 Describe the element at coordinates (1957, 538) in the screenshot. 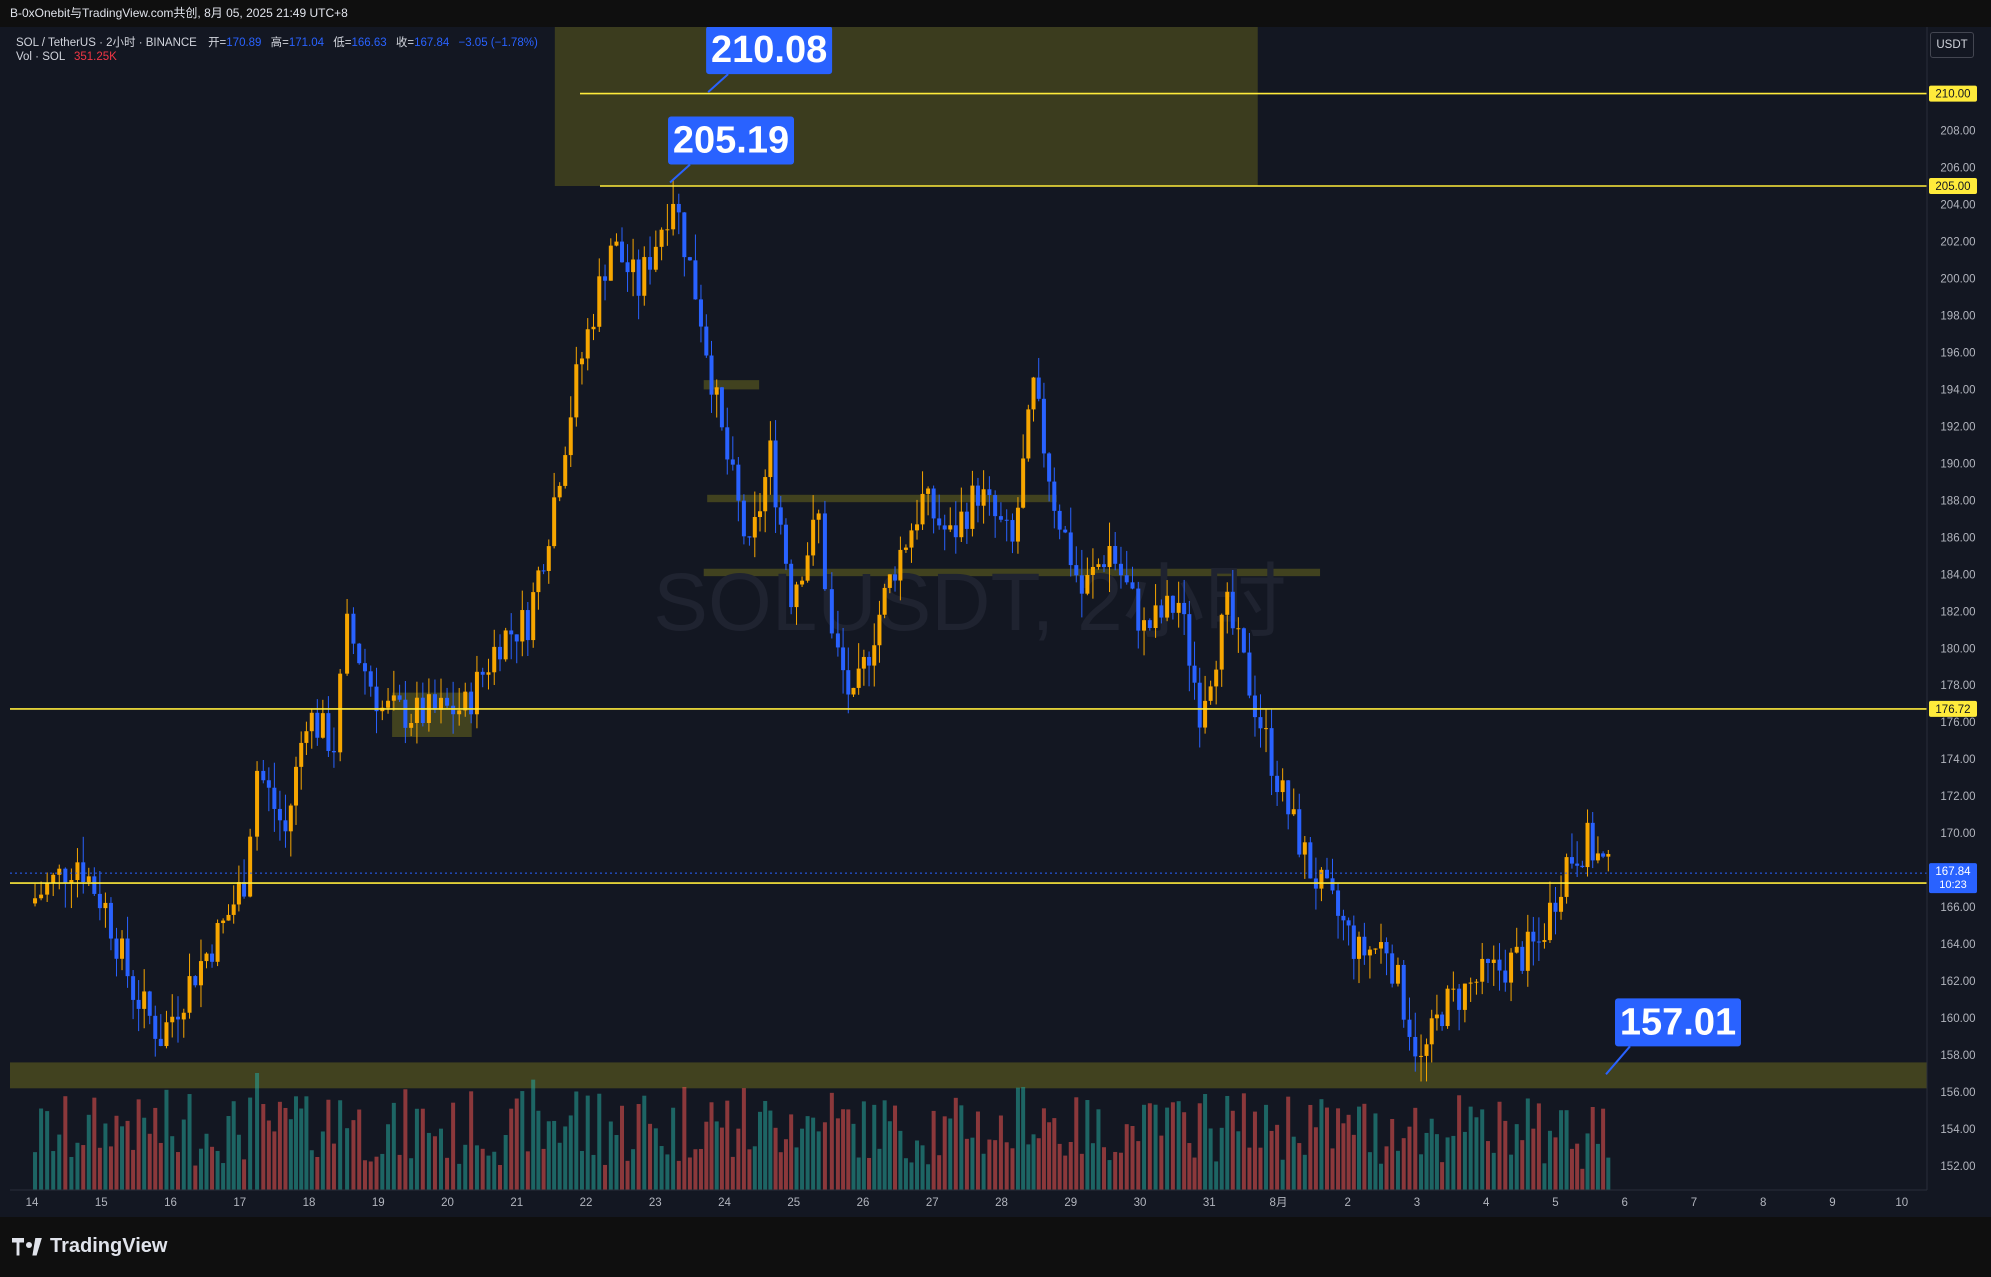

I see `price-tick: 186.00` at that location.